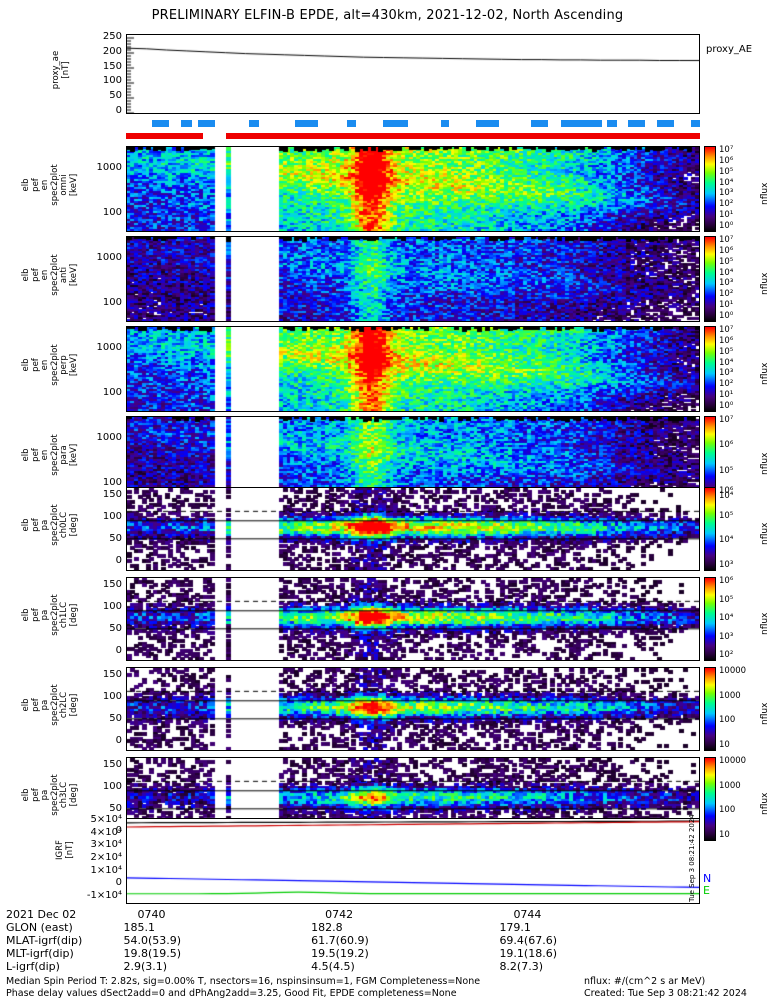 The width and height of the screenshot is (775, 1000). I want to click on colorbar-tick-anti: 10⁴, so click(726, 272).